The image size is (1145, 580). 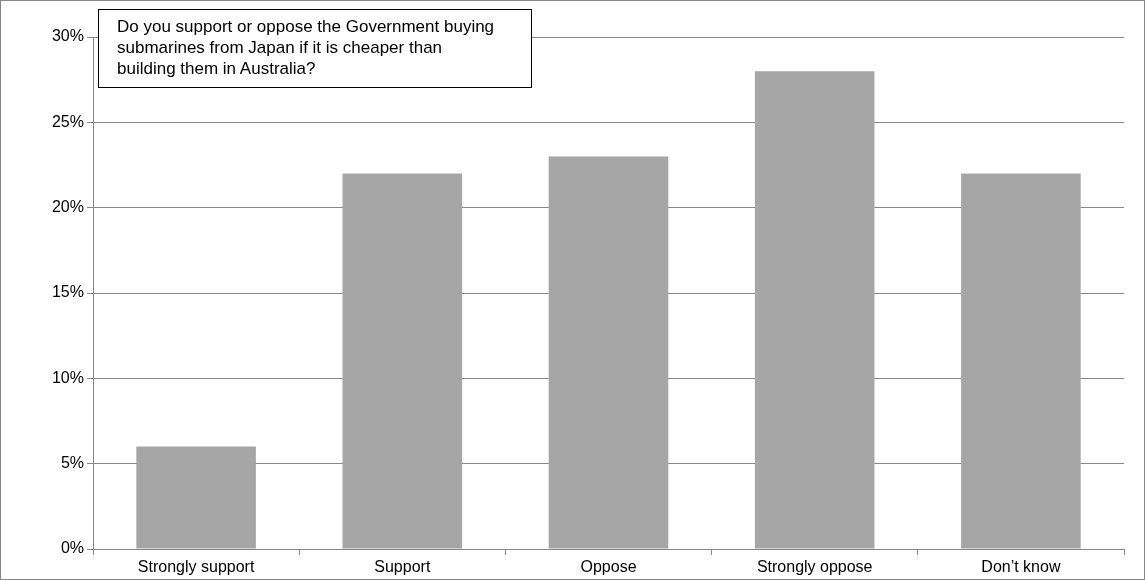 What do you see at coordinates (315, 48) in the screenshot?
I see `text-box: Do you support or oppose the Government buying submarines from Japan if it is cheaper than building them in Australia?` at bounding box center [315, 48].